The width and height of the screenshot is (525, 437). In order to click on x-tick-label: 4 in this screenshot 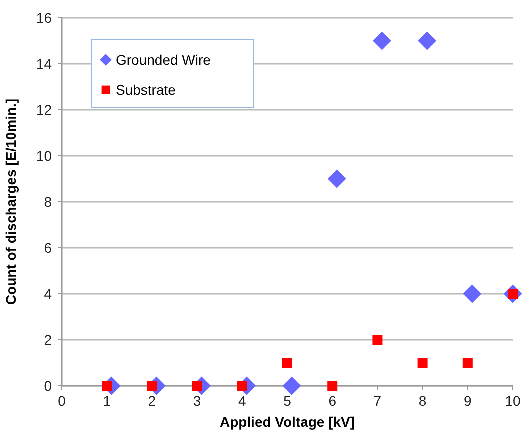, I will do `click(242, 401)`.